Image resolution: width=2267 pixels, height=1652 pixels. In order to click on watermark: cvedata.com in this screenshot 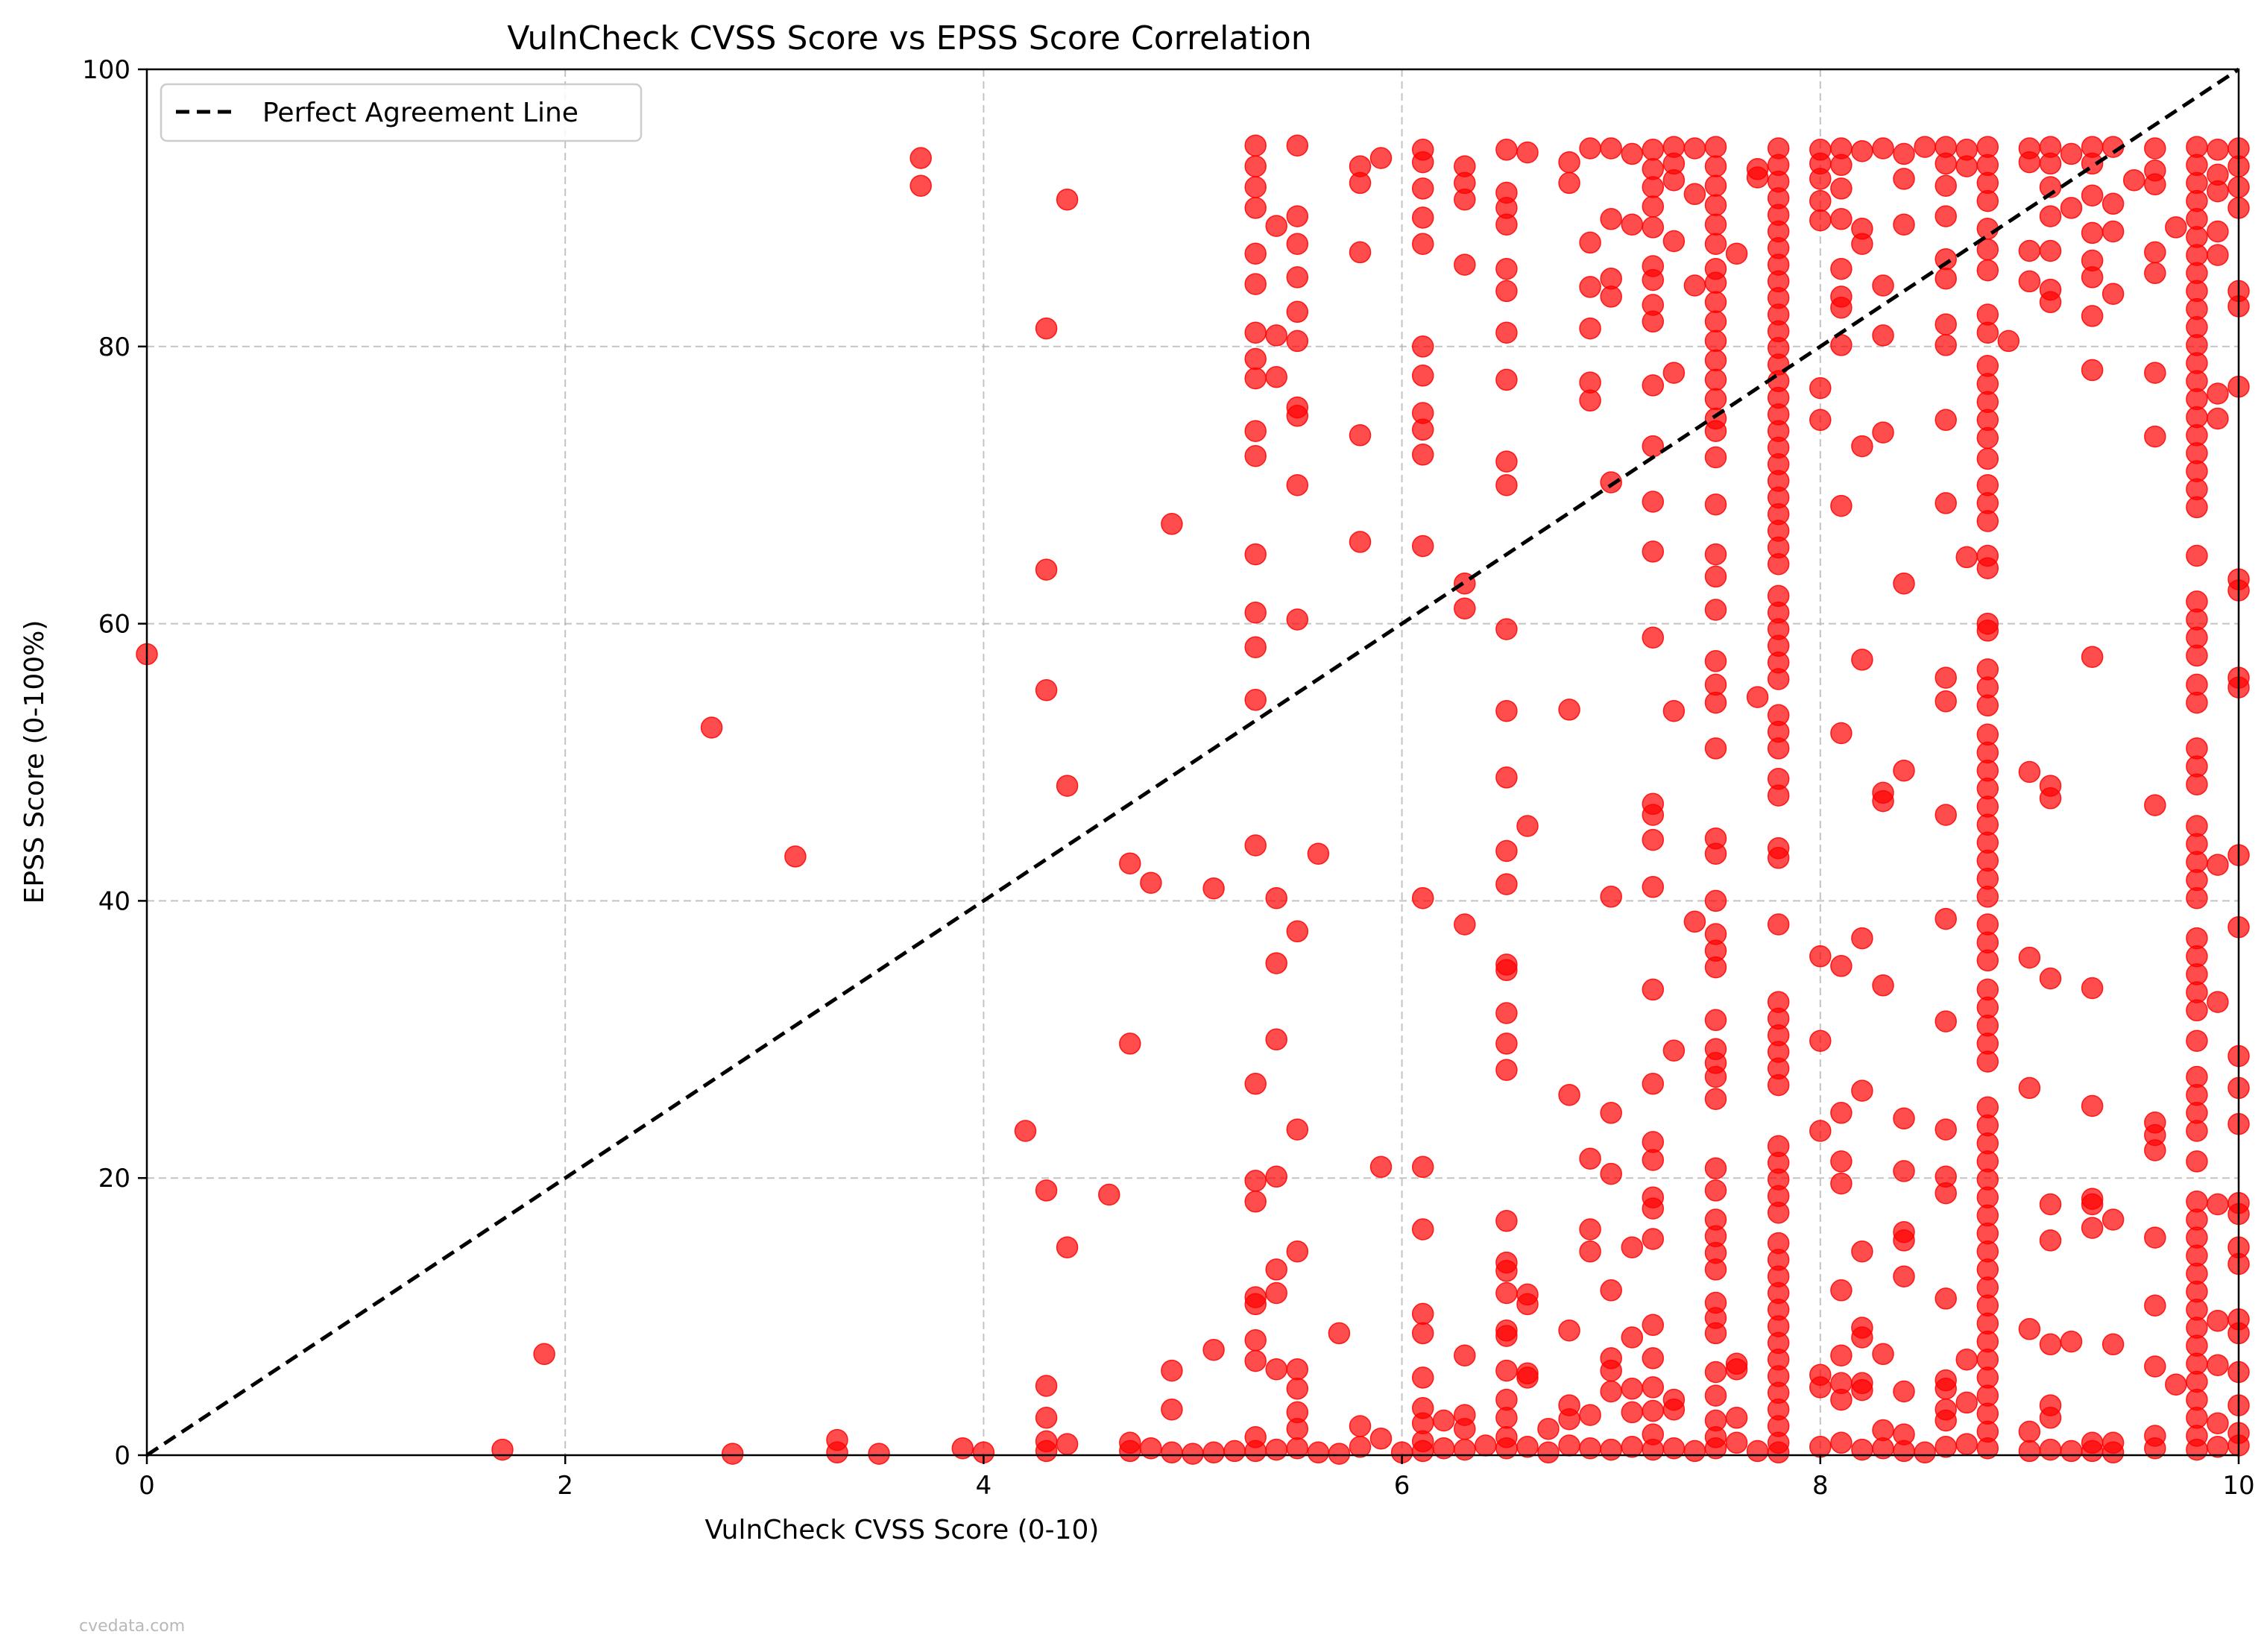, I will do `click(132, 1626)`.